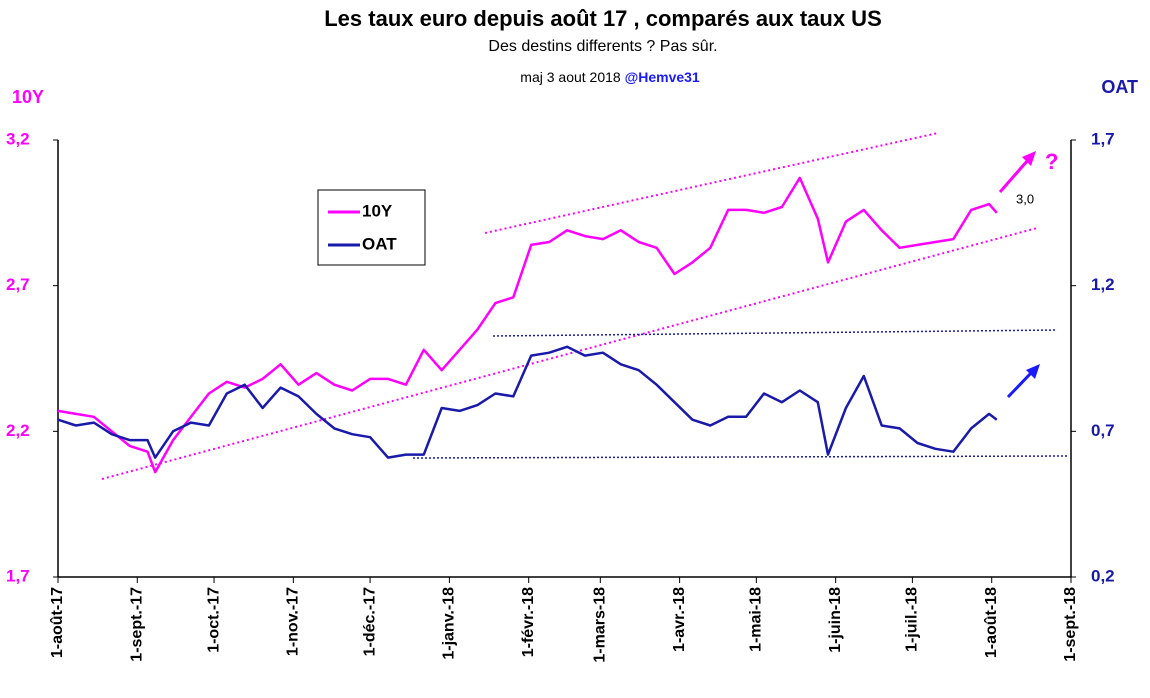 Image resolution: width=1150 pixels, height=698 pixels. I want to click on chart-subtitle: Des destins differents ? Pas sûr., so click(602, 46).